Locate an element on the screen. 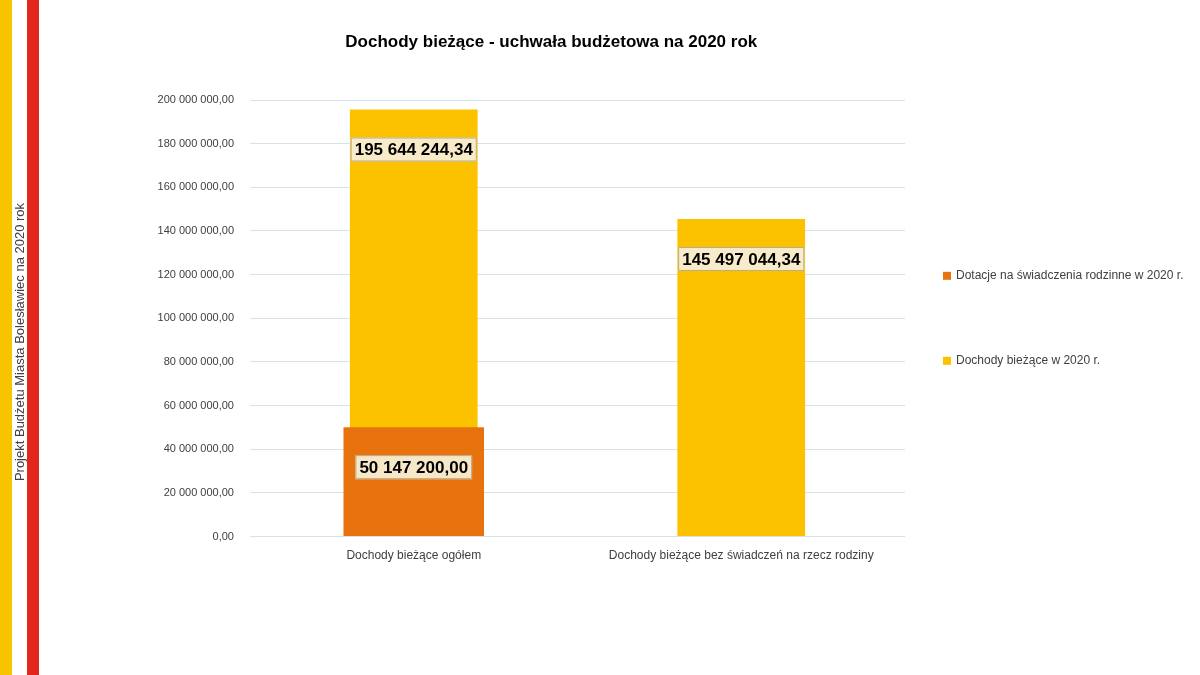 This screenshot has height=675, width=1200. y-tick-label: 40 000 000,00 is located at coordinates (198, 448).